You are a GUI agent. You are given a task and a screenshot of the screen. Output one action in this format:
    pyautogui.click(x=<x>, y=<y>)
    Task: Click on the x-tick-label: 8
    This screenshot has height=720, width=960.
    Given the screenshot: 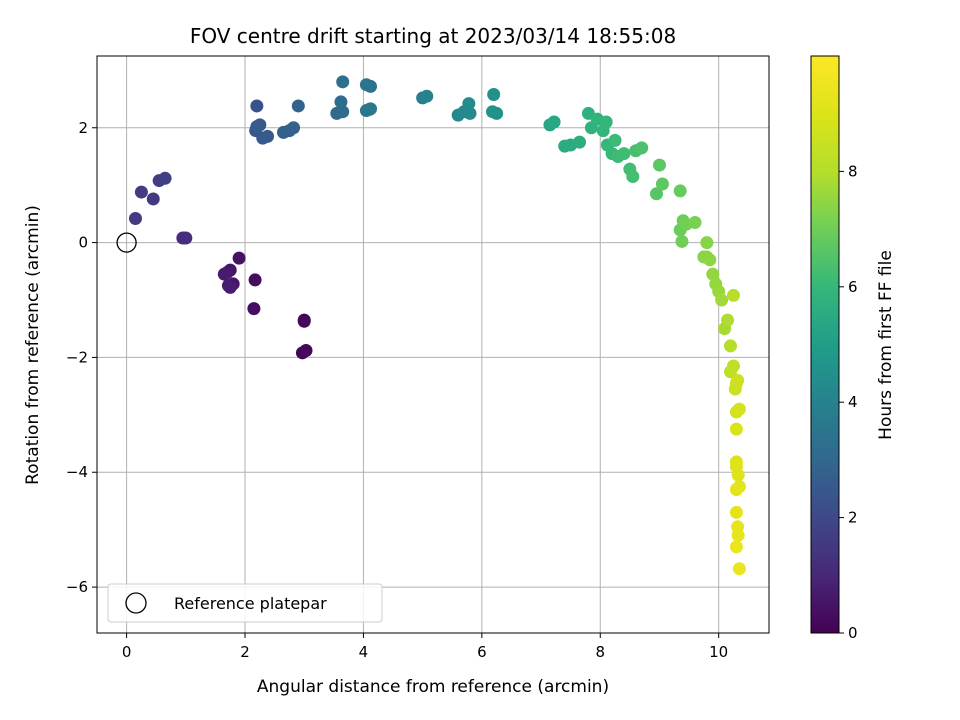 What is the action you would take?
    pyautogui.click(x=600, y=652)
    